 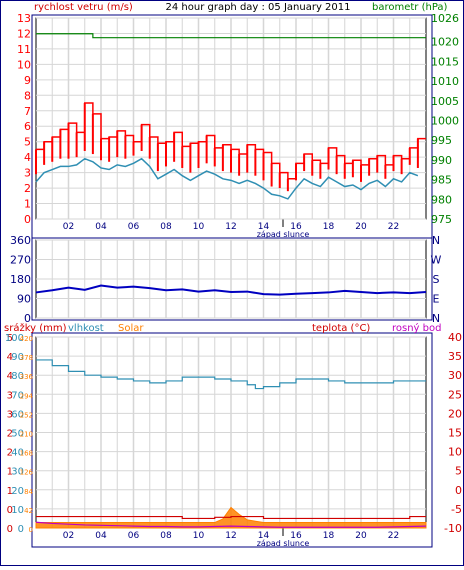 What do you see at coordinates (17, 395) in the screenshot?
I see `humidity-y-tick: 70` at bounding box center [17, 395].